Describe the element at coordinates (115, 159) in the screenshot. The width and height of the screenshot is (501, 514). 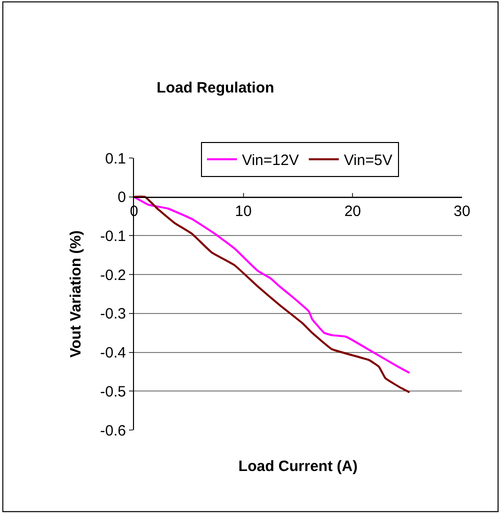
I see `y-tick-label: 0.1` at that location.